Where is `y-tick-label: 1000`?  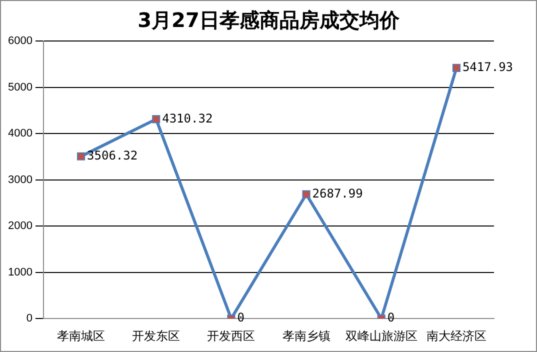 y-tick-label: 1000 is located at coordinates (20, 272).